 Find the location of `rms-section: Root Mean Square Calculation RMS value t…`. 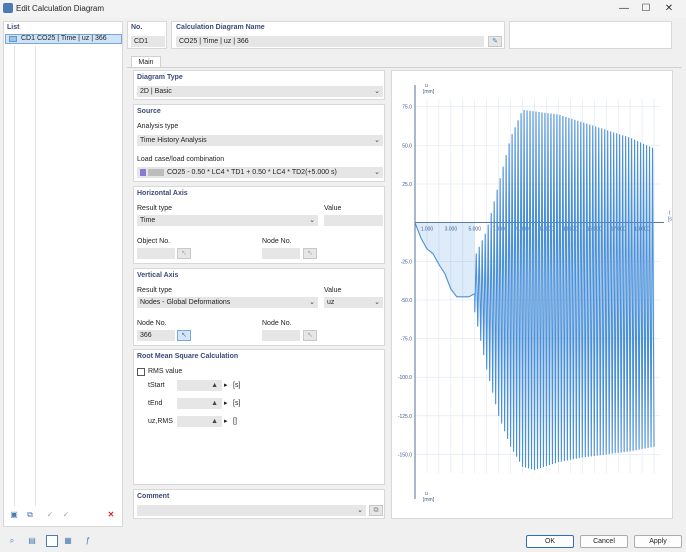

rms-section: Root Mean Square Calculation RMS value t… is located at coordinates (259, 417).